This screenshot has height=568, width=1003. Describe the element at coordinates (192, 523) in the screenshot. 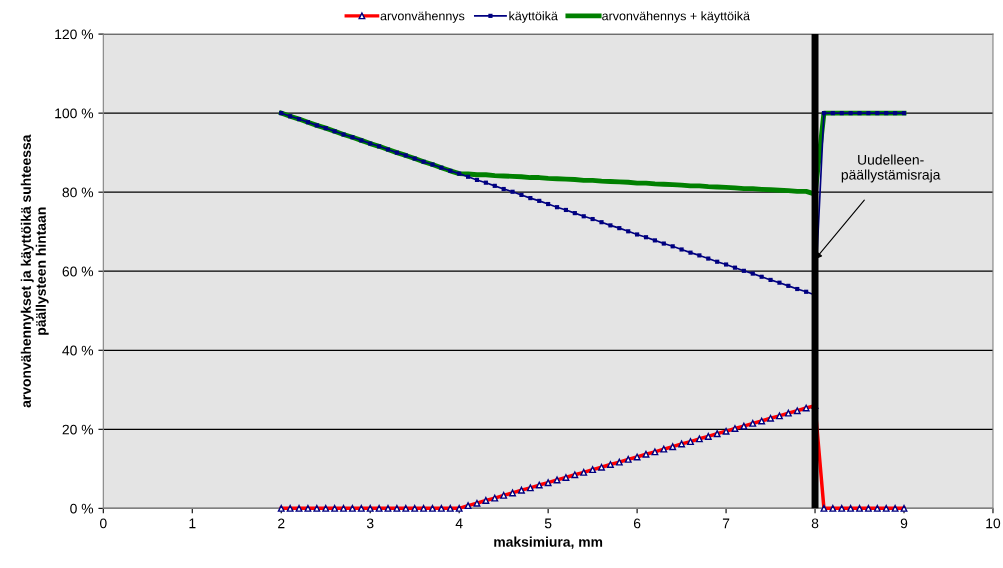

I see `x-tick-label: 1` at that location.